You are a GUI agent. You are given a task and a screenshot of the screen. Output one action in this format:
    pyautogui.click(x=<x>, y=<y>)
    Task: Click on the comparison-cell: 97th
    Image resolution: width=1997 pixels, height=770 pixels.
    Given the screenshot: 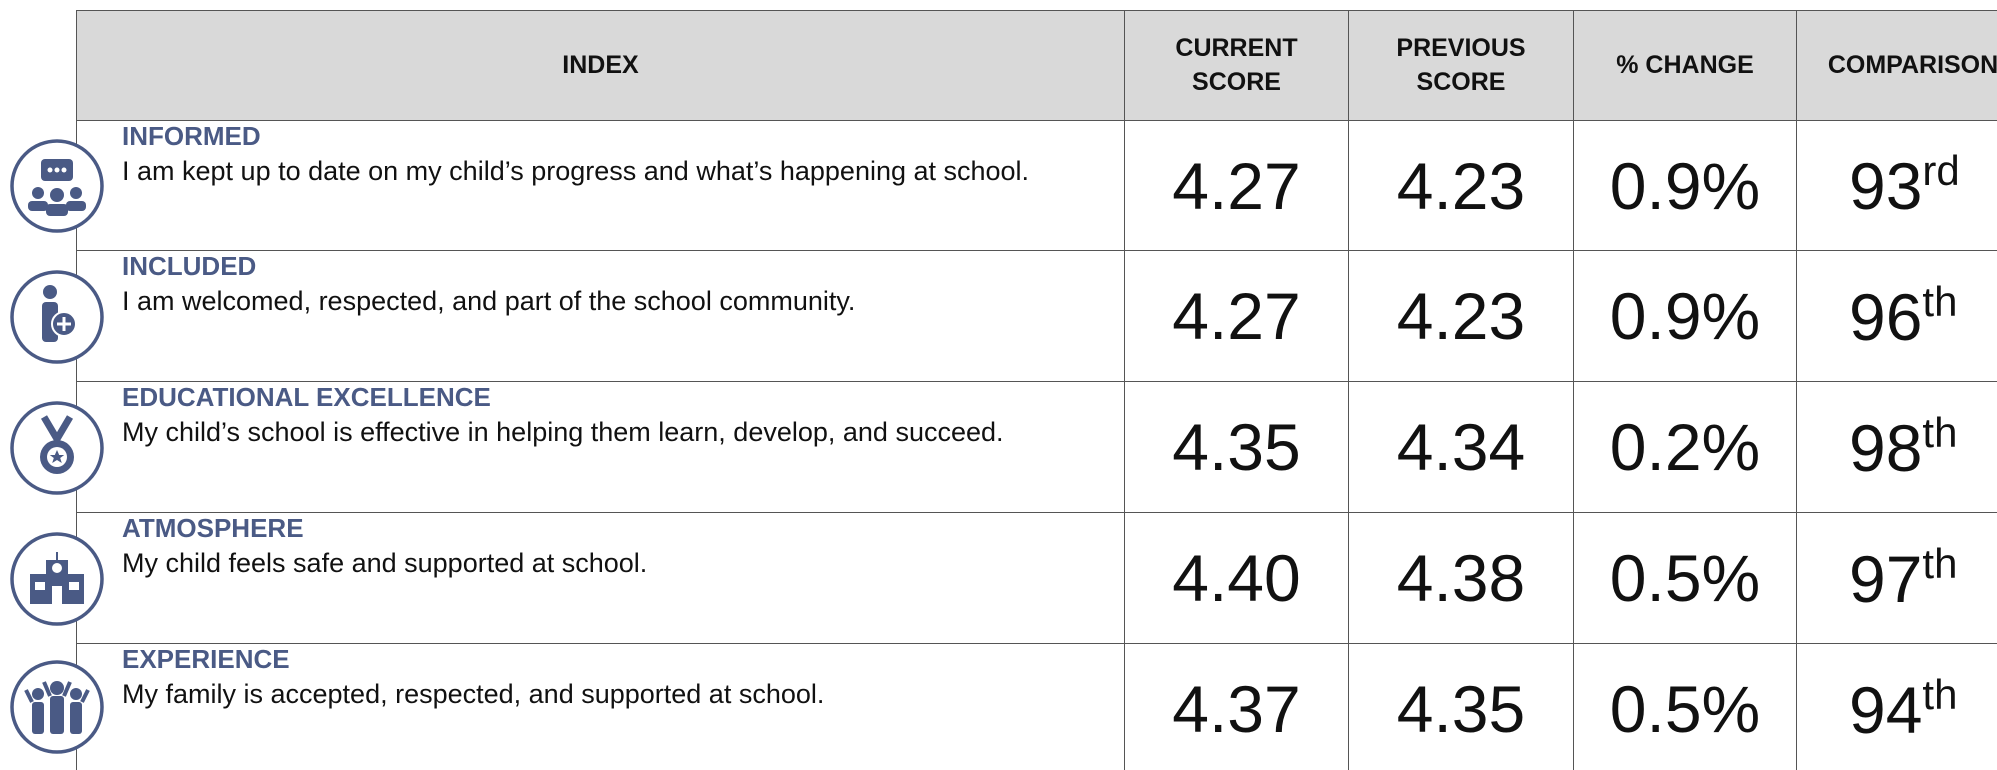 What is the action you would take?
    pyautogui.click(x=1897, y=578)
    